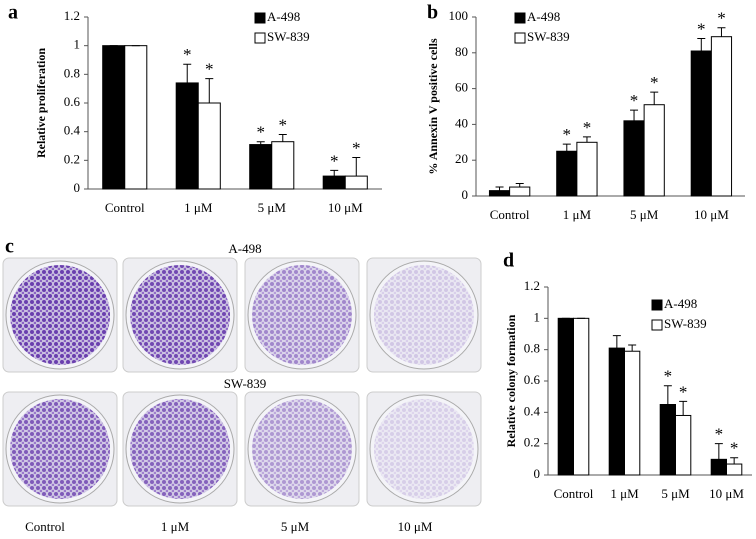  Describe the element at coordinates (461, 158) in the screenshot. I see `y-tick-label: 20` at that location.